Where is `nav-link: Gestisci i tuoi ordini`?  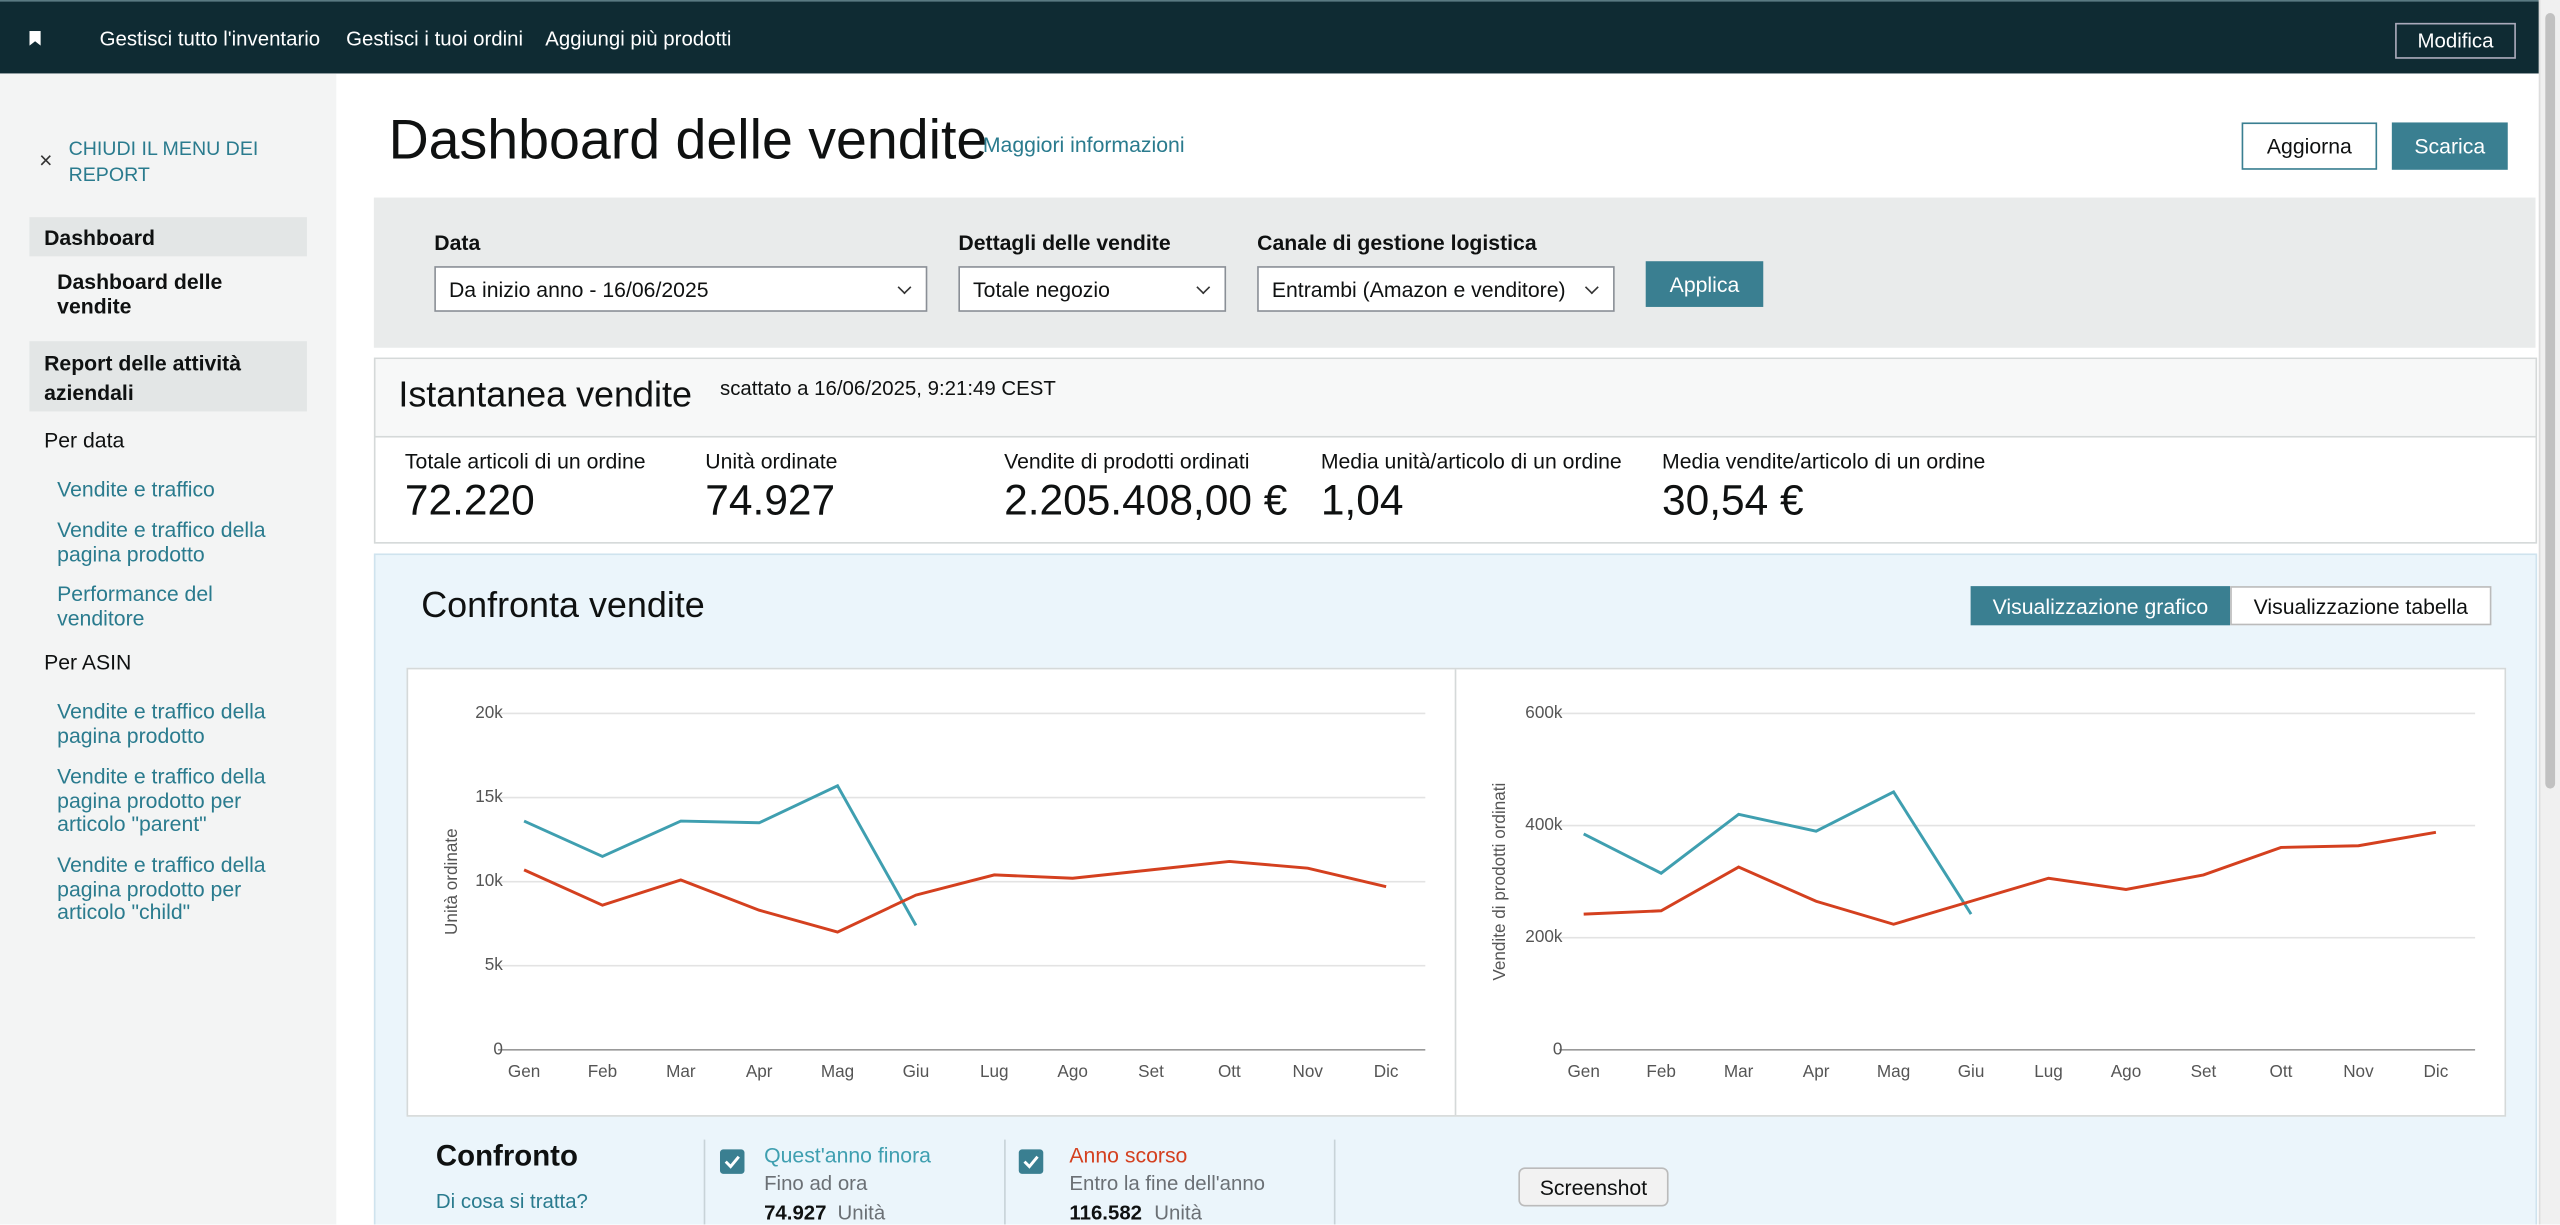 nav-link: Gestisci i tuoi ordini is located at coordinates (435, 39).